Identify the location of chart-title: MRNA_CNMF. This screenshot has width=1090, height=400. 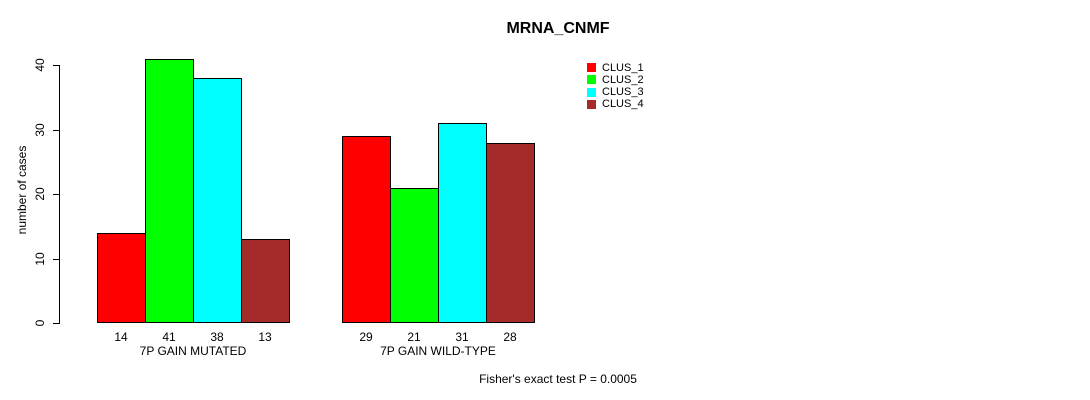
(558, 28).